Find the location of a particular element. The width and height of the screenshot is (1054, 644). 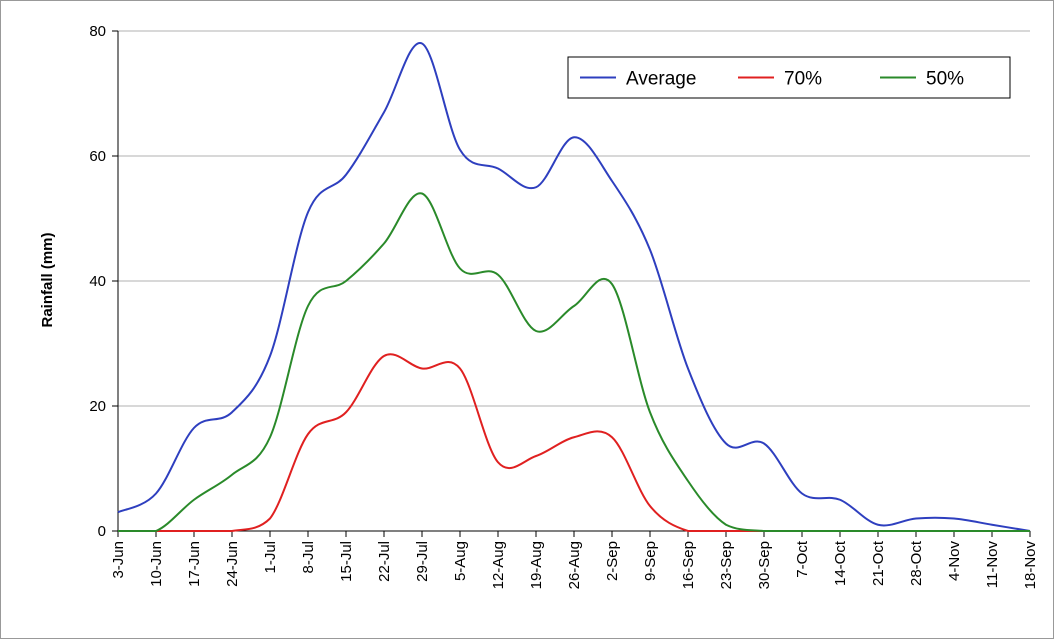

x-tick-label: 8-Jul is located at coordinates (308, 557).